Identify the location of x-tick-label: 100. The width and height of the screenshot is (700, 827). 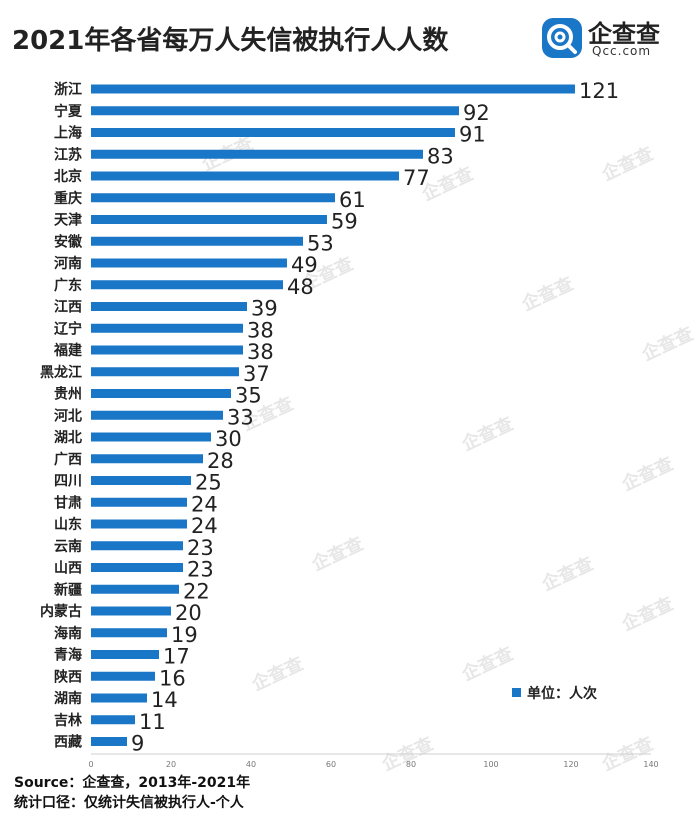
(490, 764).